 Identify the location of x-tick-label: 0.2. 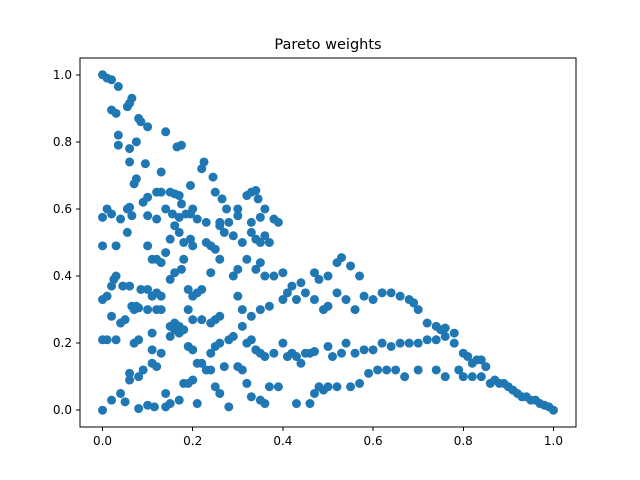
(192, 441).